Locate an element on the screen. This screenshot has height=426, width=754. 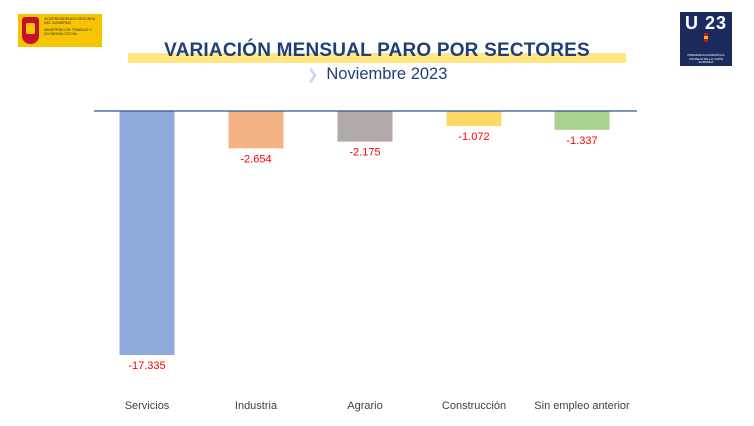
logo-line-1: Vicepresidencia Segunda del Gobierno is located at coordinates (70, 21).